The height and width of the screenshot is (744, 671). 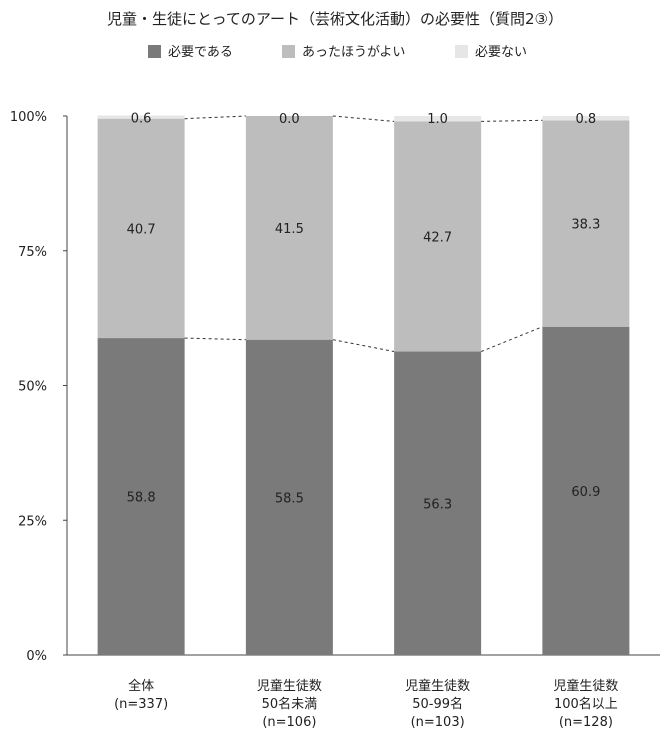 I want to click on category-label-0-line-1: (n=337), so click(x=141, y=704).